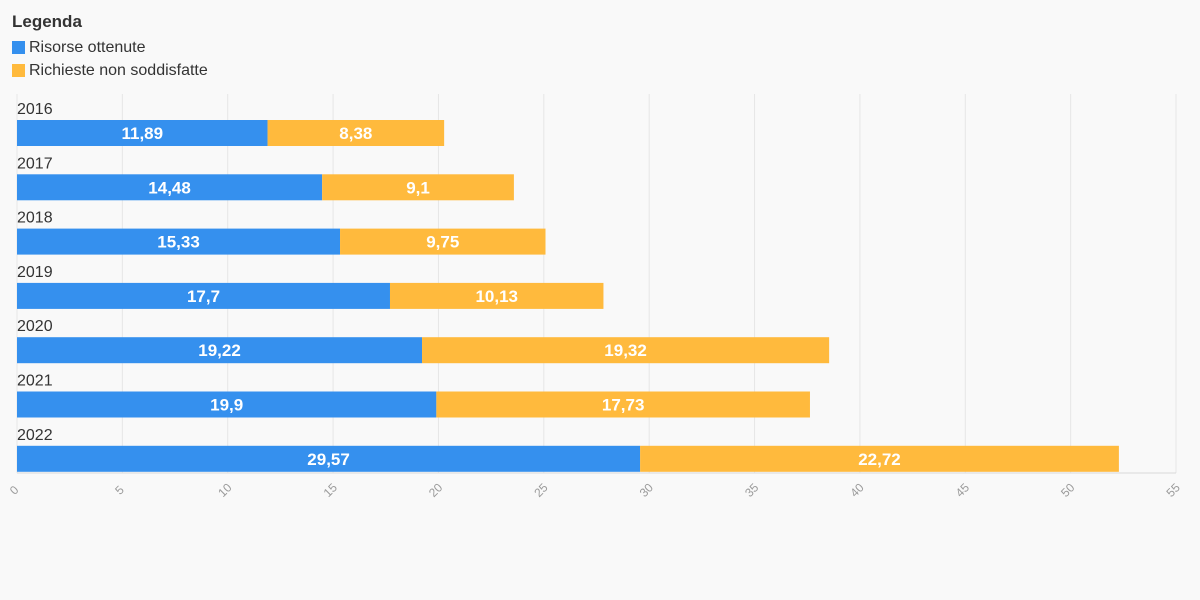  What do you see at coordinates (963, 490) in the screenshot?
I see `x-tick-label: 45` at bounding box center [963, 490].